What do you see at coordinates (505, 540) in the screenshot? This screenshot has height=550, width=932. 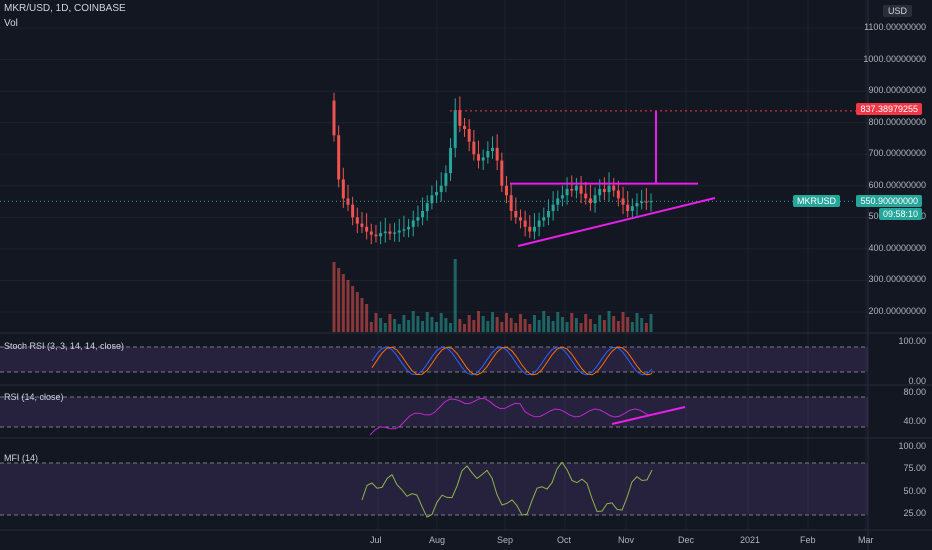 I see `time-tick: Sep` at bounding box center [505, 540].